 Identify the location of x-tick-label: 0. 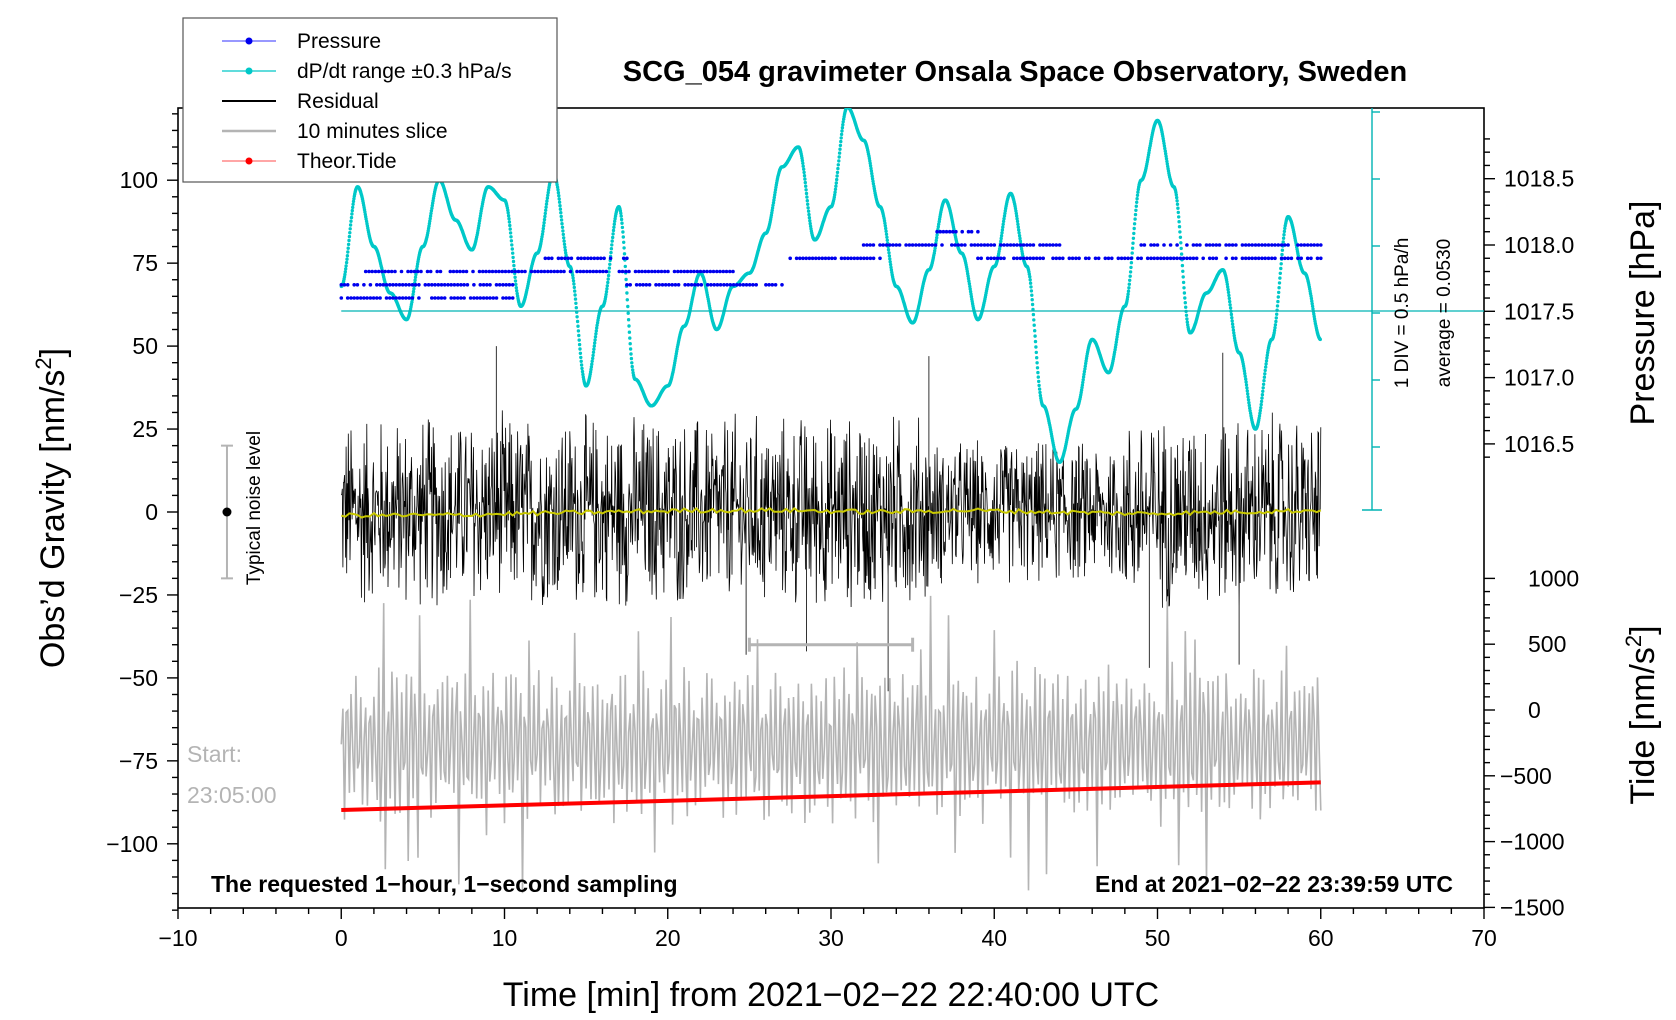
(341, 938).